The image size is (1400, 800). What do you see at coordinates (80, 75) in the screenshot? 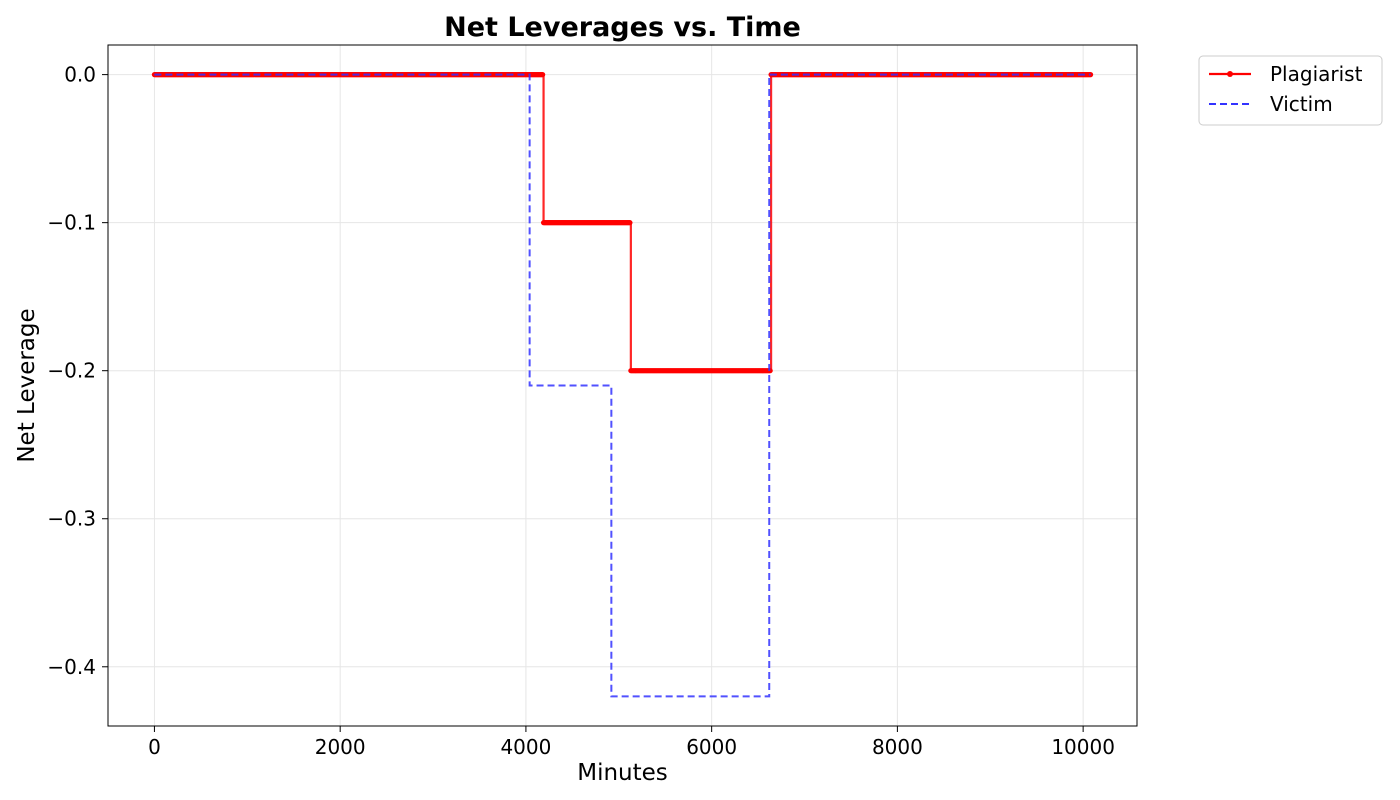
I see `y-tick-label: 0.0` at bounding box center [80, 75].